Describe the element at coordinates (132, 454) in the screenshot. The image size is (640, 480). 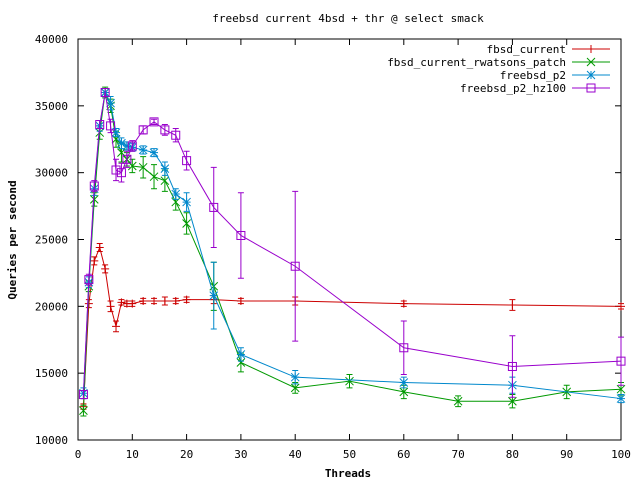
I see `x-tick-label: 10` at that location.